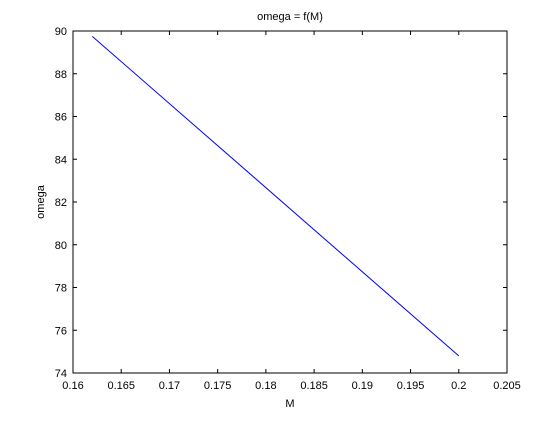  Describe the element at coordinates (169, 386) in the screenshot. I see `x-tick-label: 0.17` at that location.